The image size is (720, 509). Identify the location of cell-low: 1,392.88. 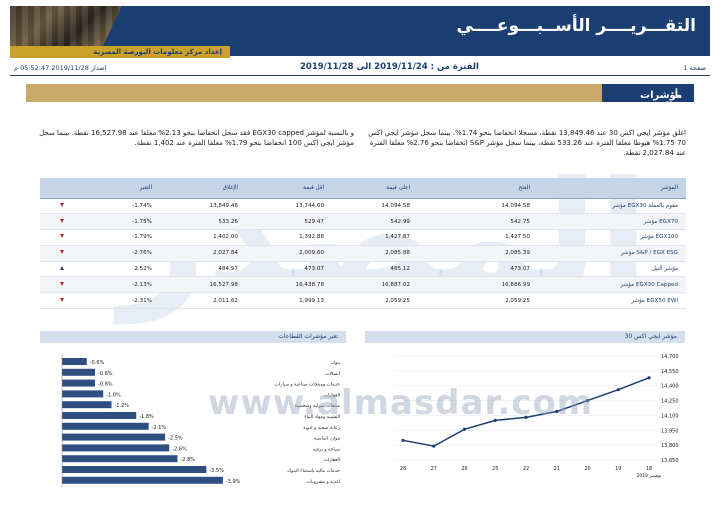
(289, 237).